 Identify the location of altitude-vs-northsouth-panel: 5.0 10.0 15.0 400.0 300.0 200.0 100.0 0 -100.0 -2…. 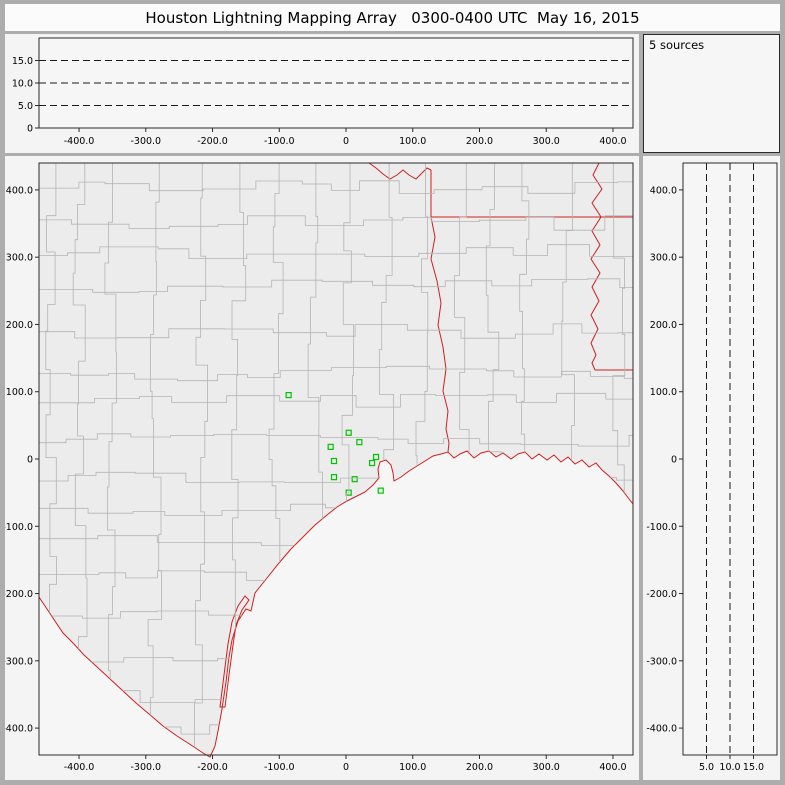
(711, 468).